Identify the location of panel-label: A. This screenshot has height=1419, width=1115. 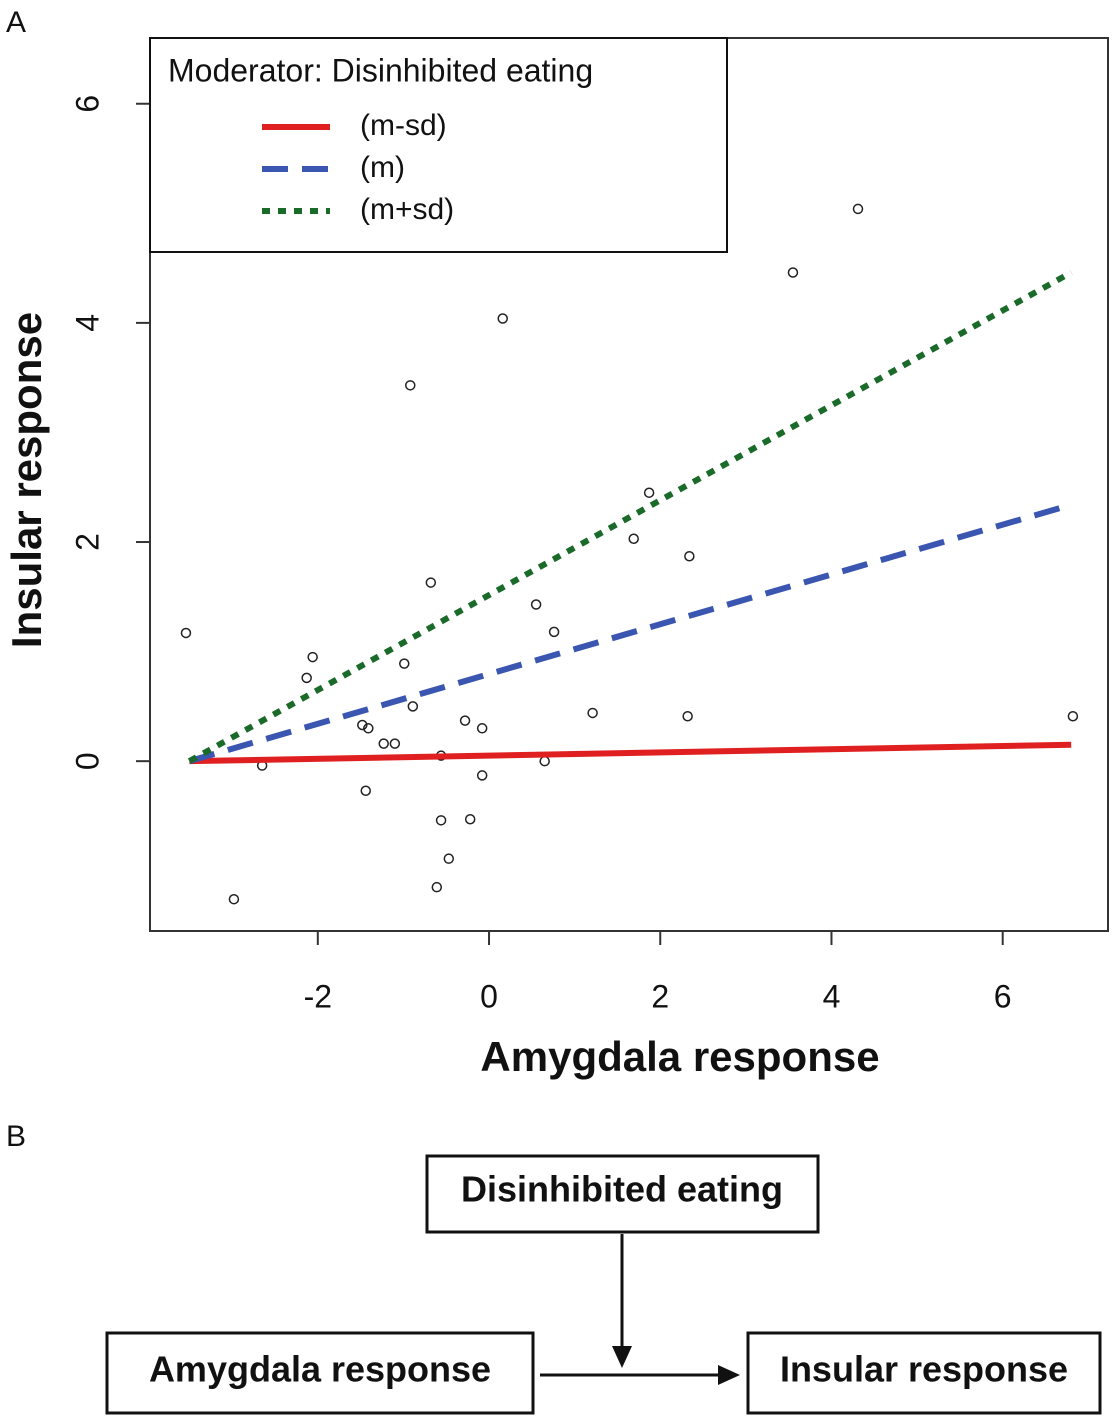
(16, 22).